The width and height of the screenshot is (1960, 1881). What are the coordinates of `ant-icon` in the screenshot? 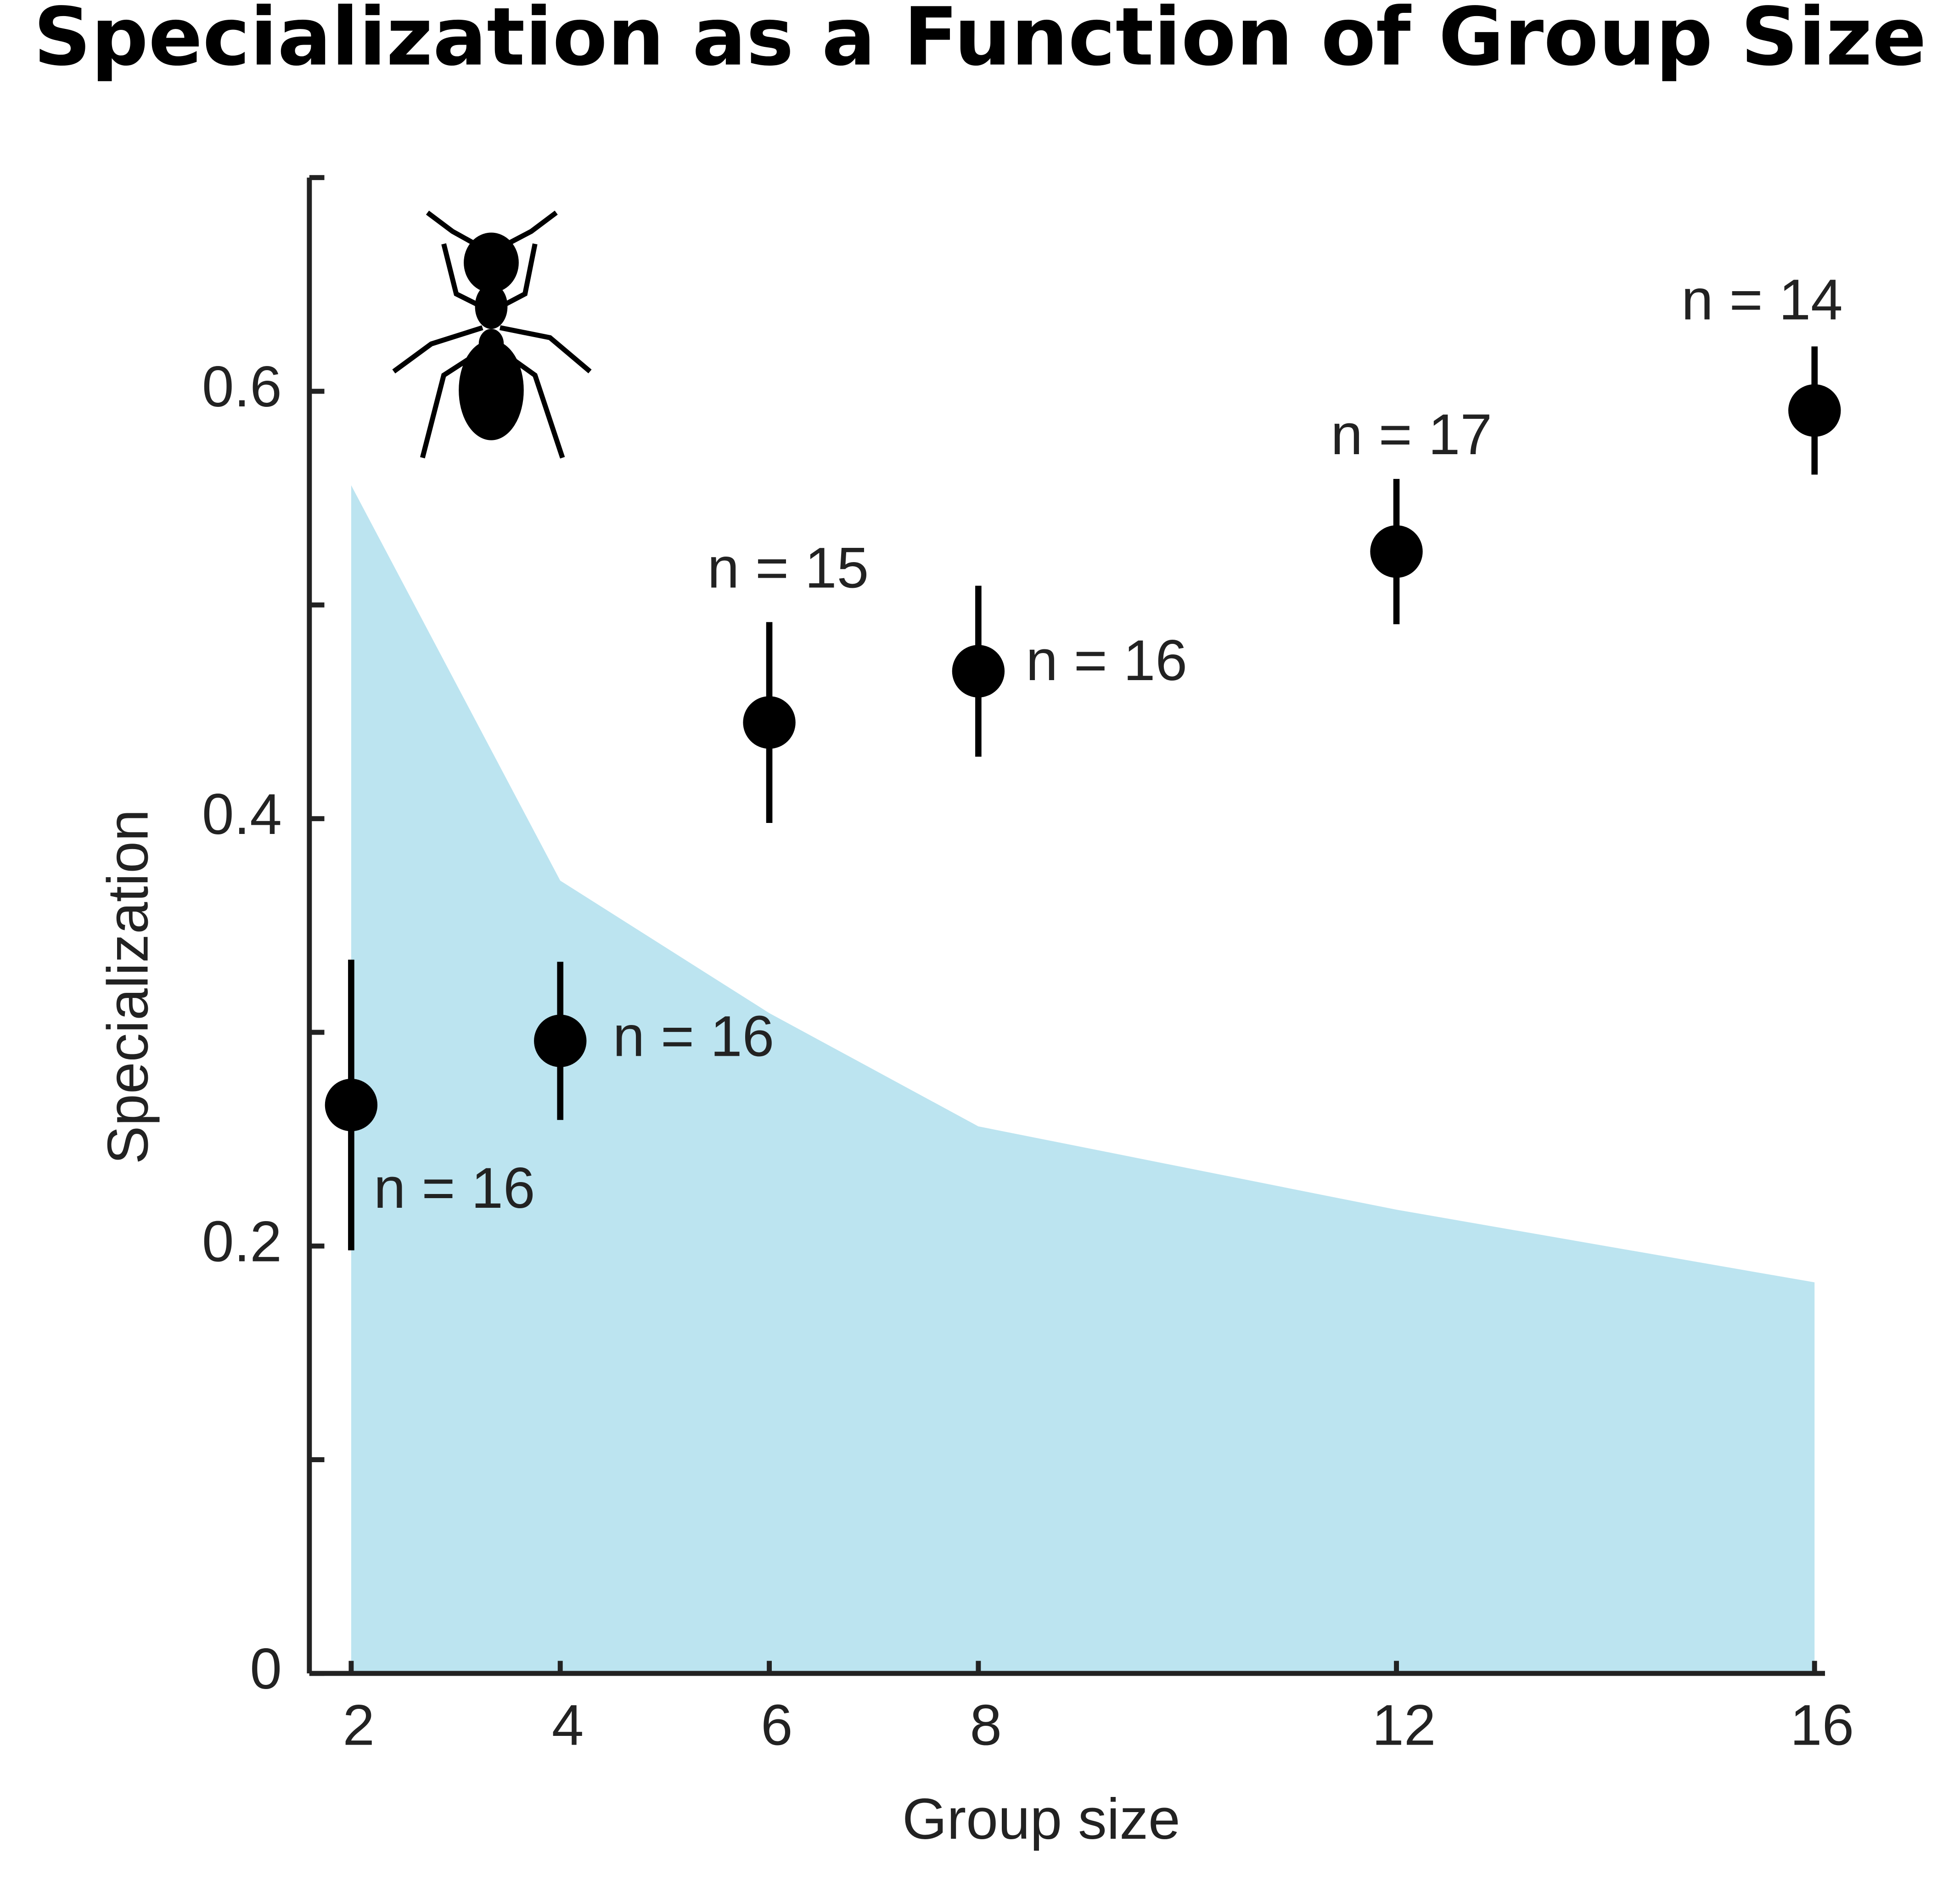 It's located at (492, 334).